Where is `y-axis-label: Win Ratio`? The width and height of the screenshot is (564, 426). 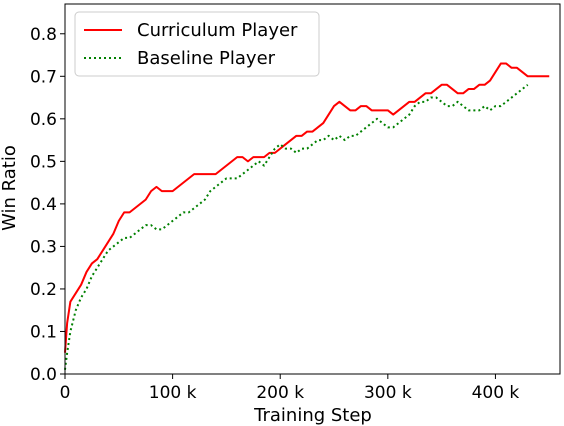 y-axis-label: Win Ratio is located at coordinates (10, 188).